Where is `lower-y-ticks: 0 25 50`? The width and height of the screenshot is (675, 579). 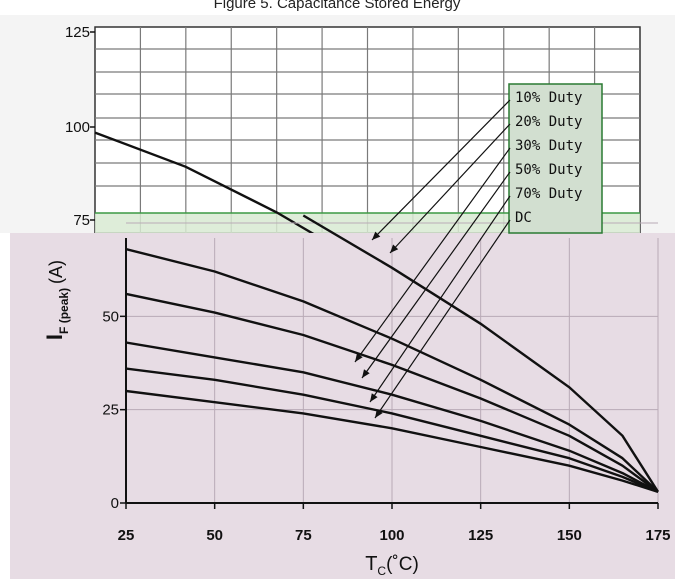
lower-y-ticks: 0 25 50 is located at coordinates (114, 410).